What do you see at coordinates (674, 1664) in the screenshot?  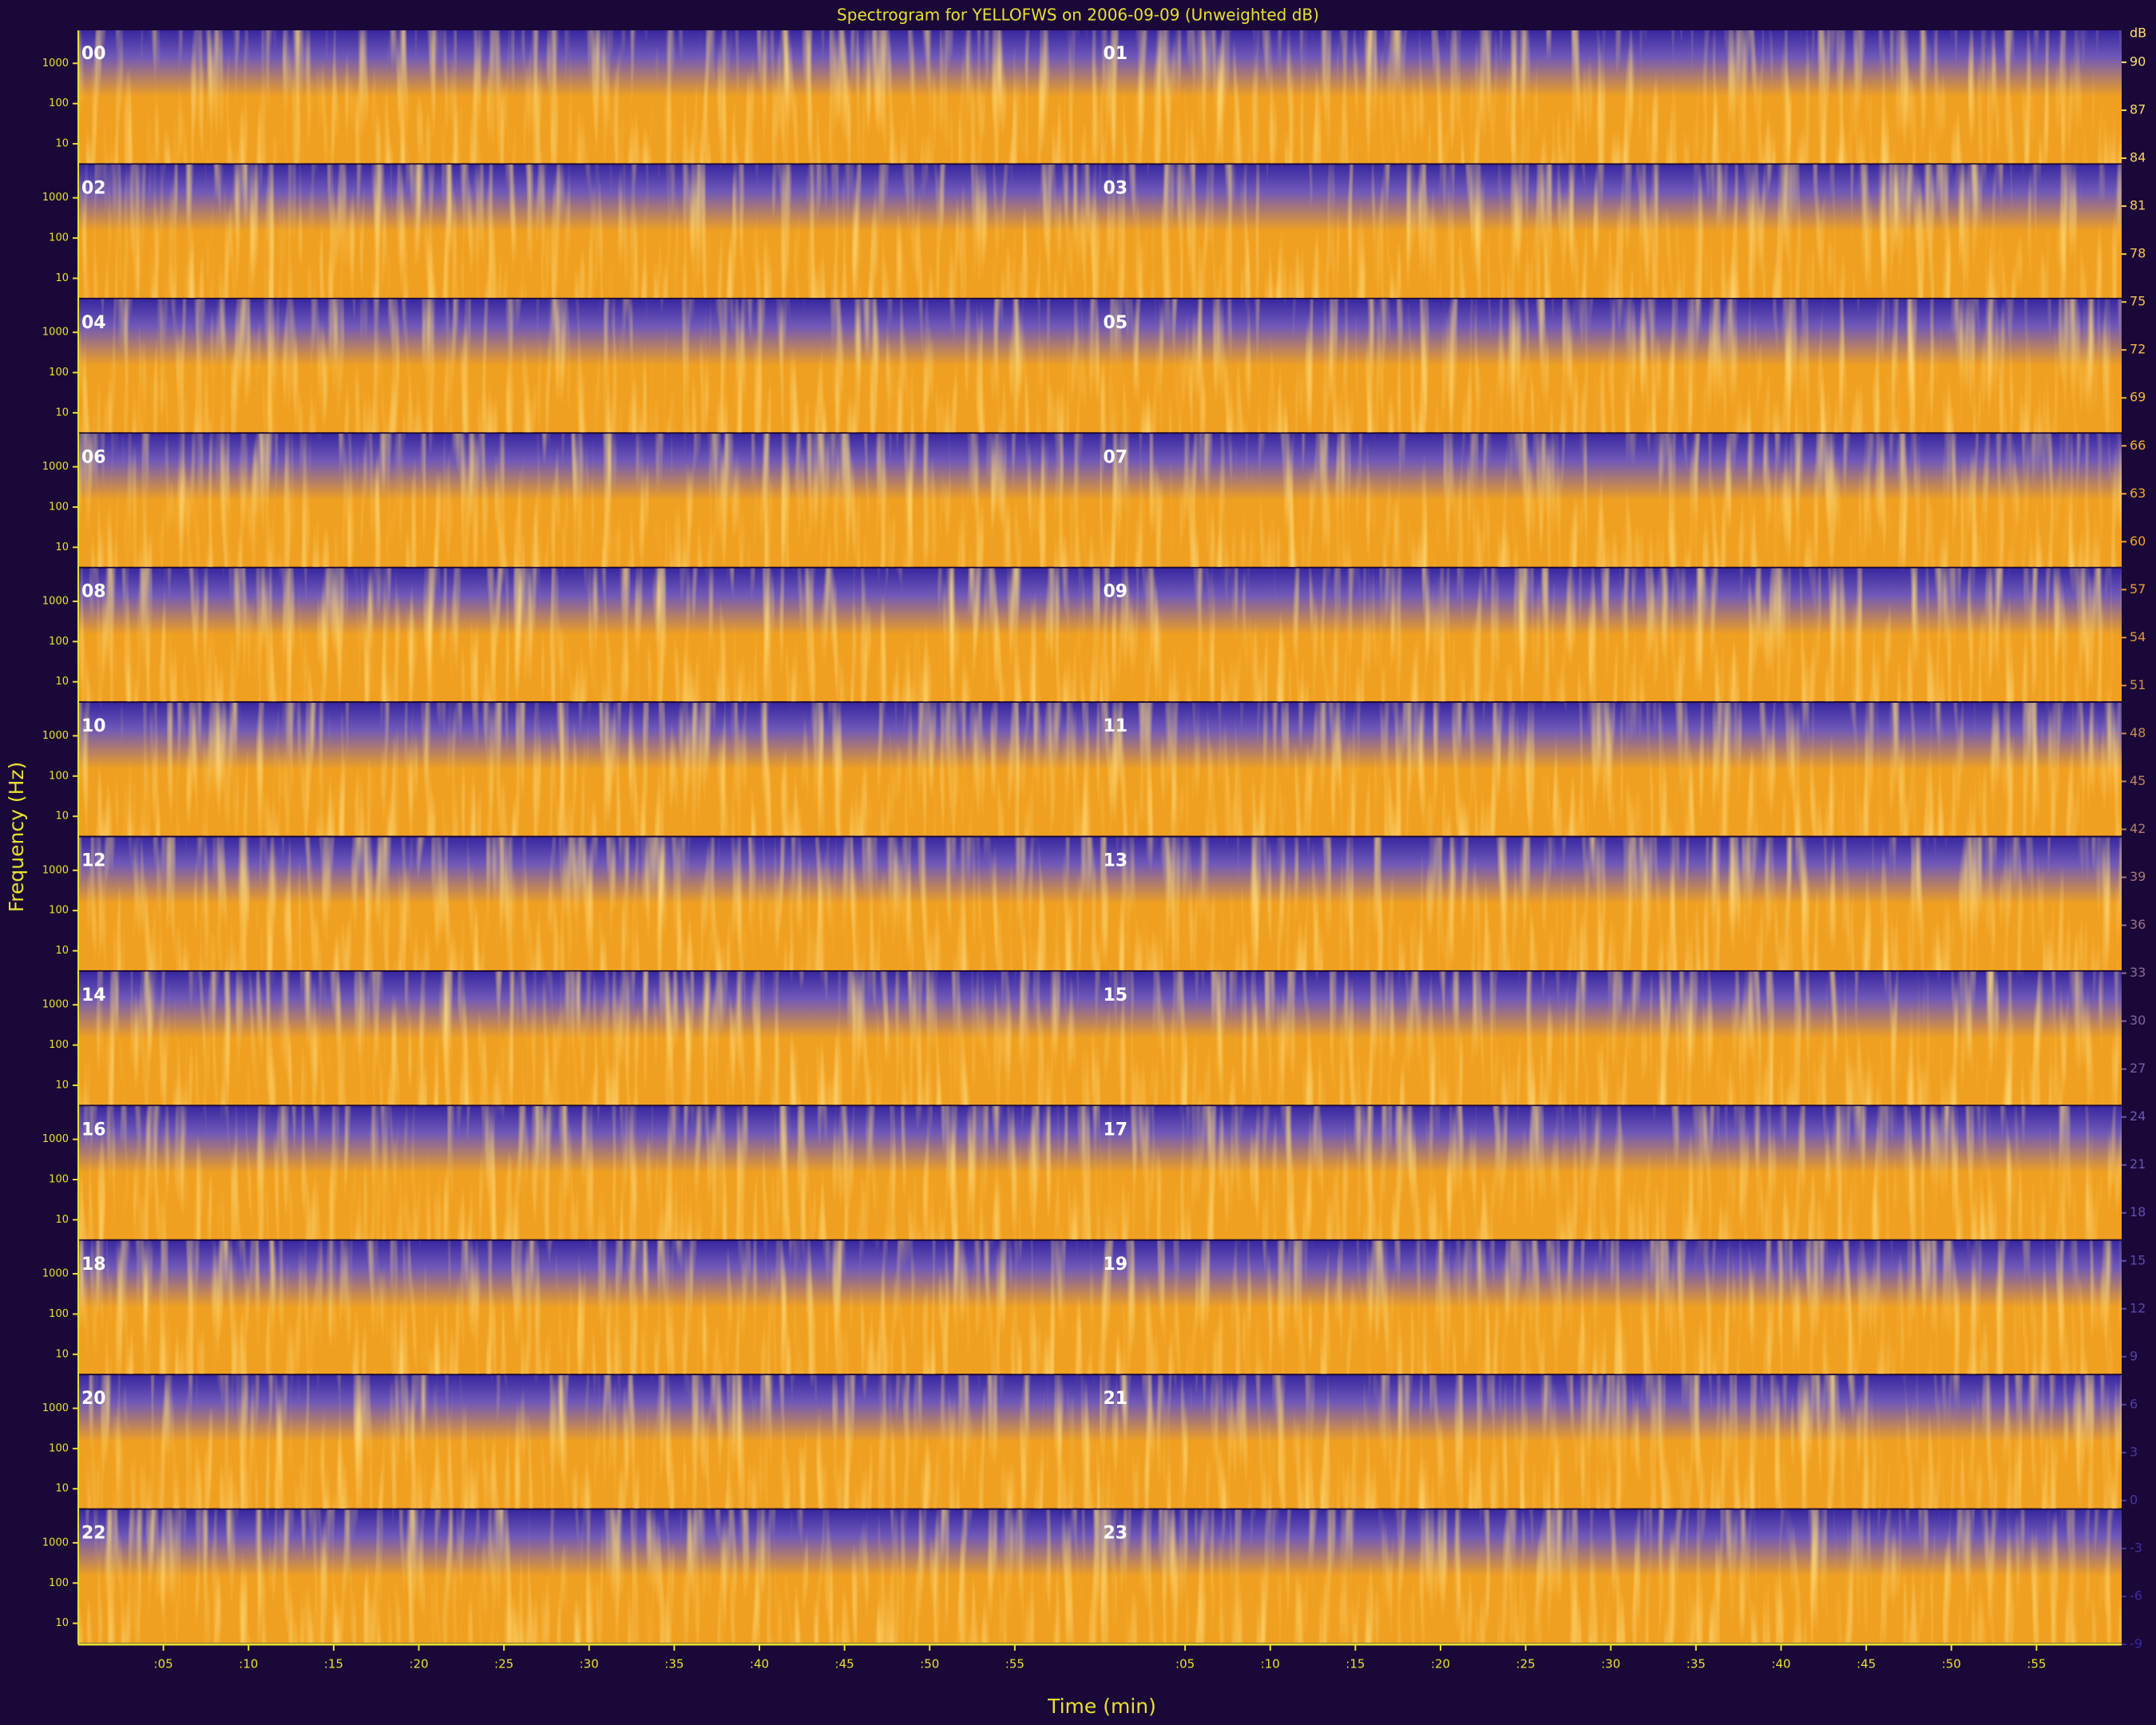 I see `x-tick-label: :35` at bounding box center [674, 1664].